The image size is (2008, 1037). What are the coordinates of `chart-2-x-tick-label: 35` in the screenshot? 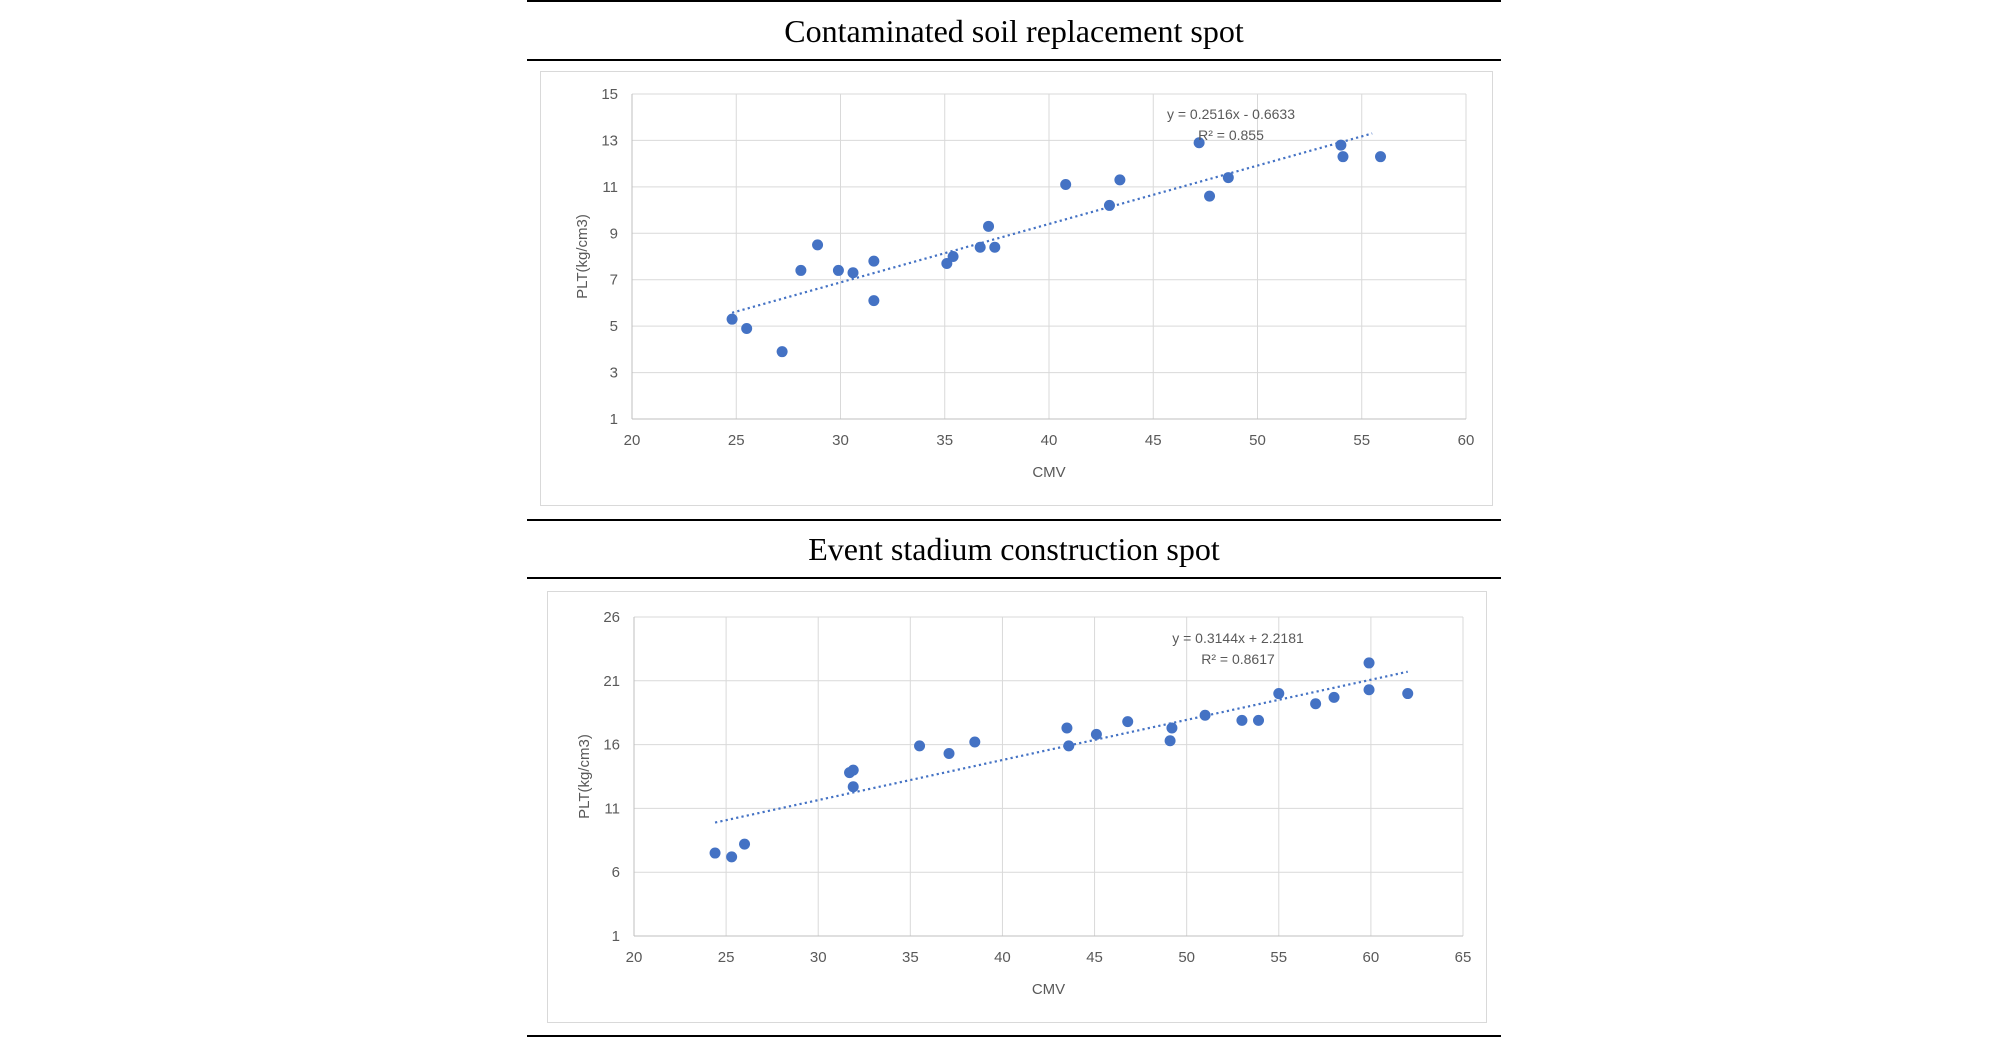 It's located at (910, 957).